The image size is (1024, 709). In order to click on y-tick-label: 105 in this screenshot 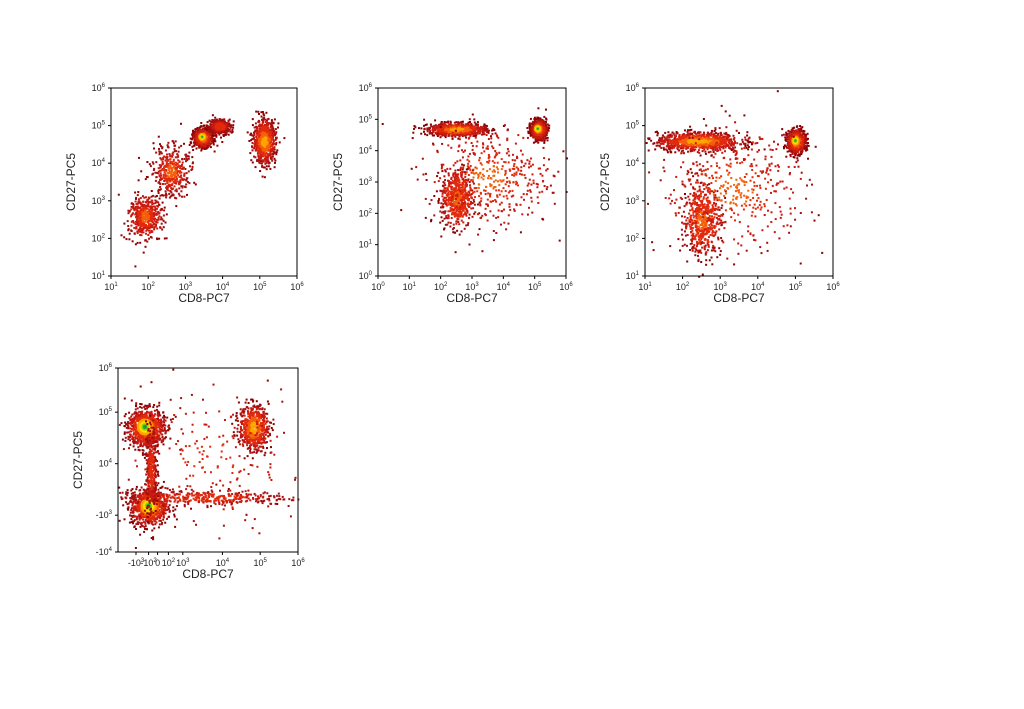, I will do `click(99, 126)`.